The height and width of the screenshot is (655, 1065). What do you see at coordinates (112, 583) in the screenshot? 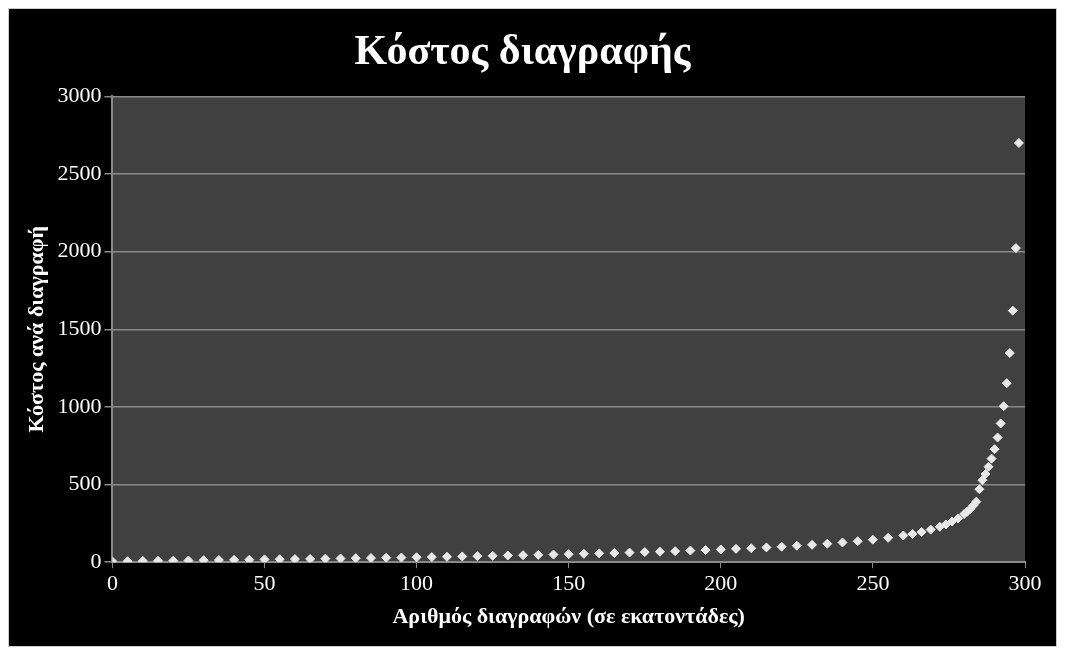
I see `x-tick-label: 0` at bounding box center [112, 583].